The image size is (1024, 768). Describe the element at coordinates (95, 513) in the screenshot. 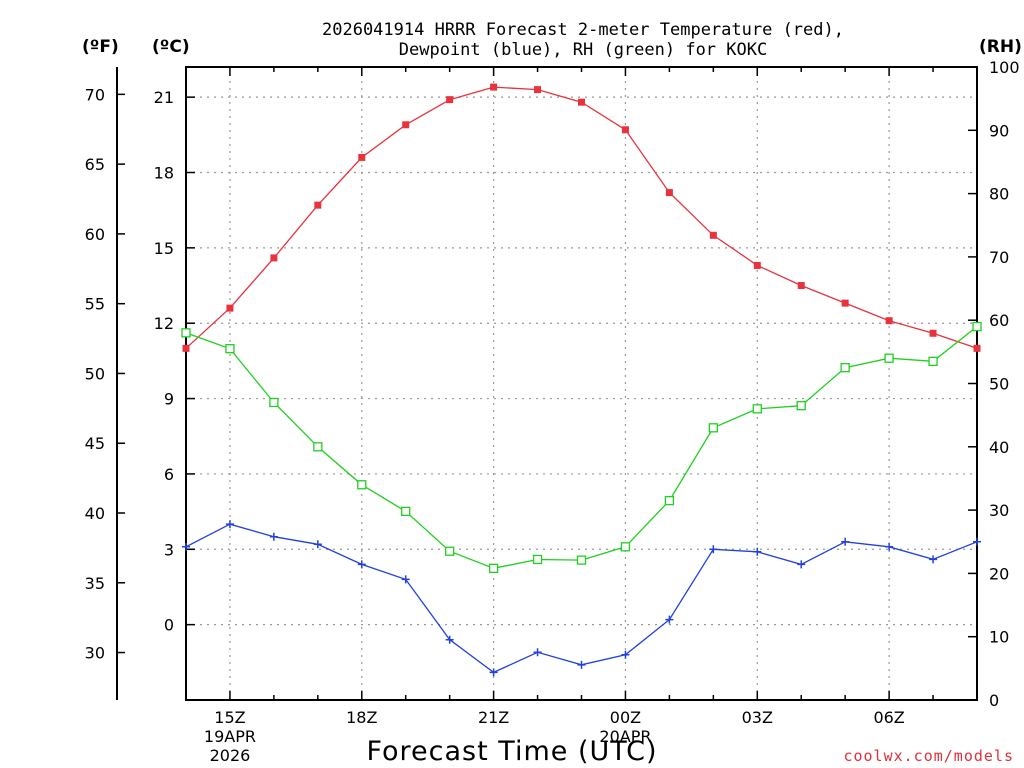

I see `fahrenheit-tick-label: 40` at that location.